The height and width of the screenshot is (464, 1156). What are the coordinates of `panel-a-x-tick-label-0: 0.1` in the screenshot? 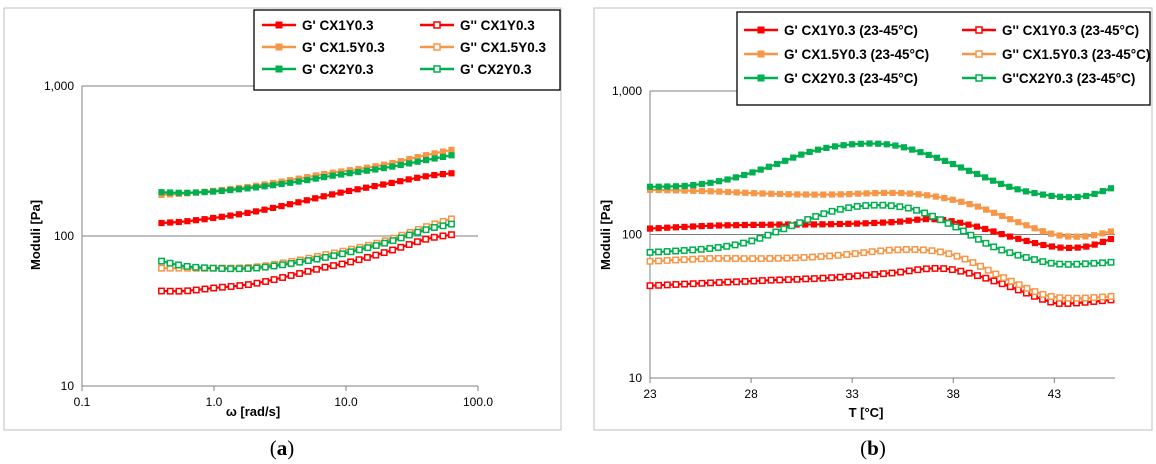 It's located at (82, 402).